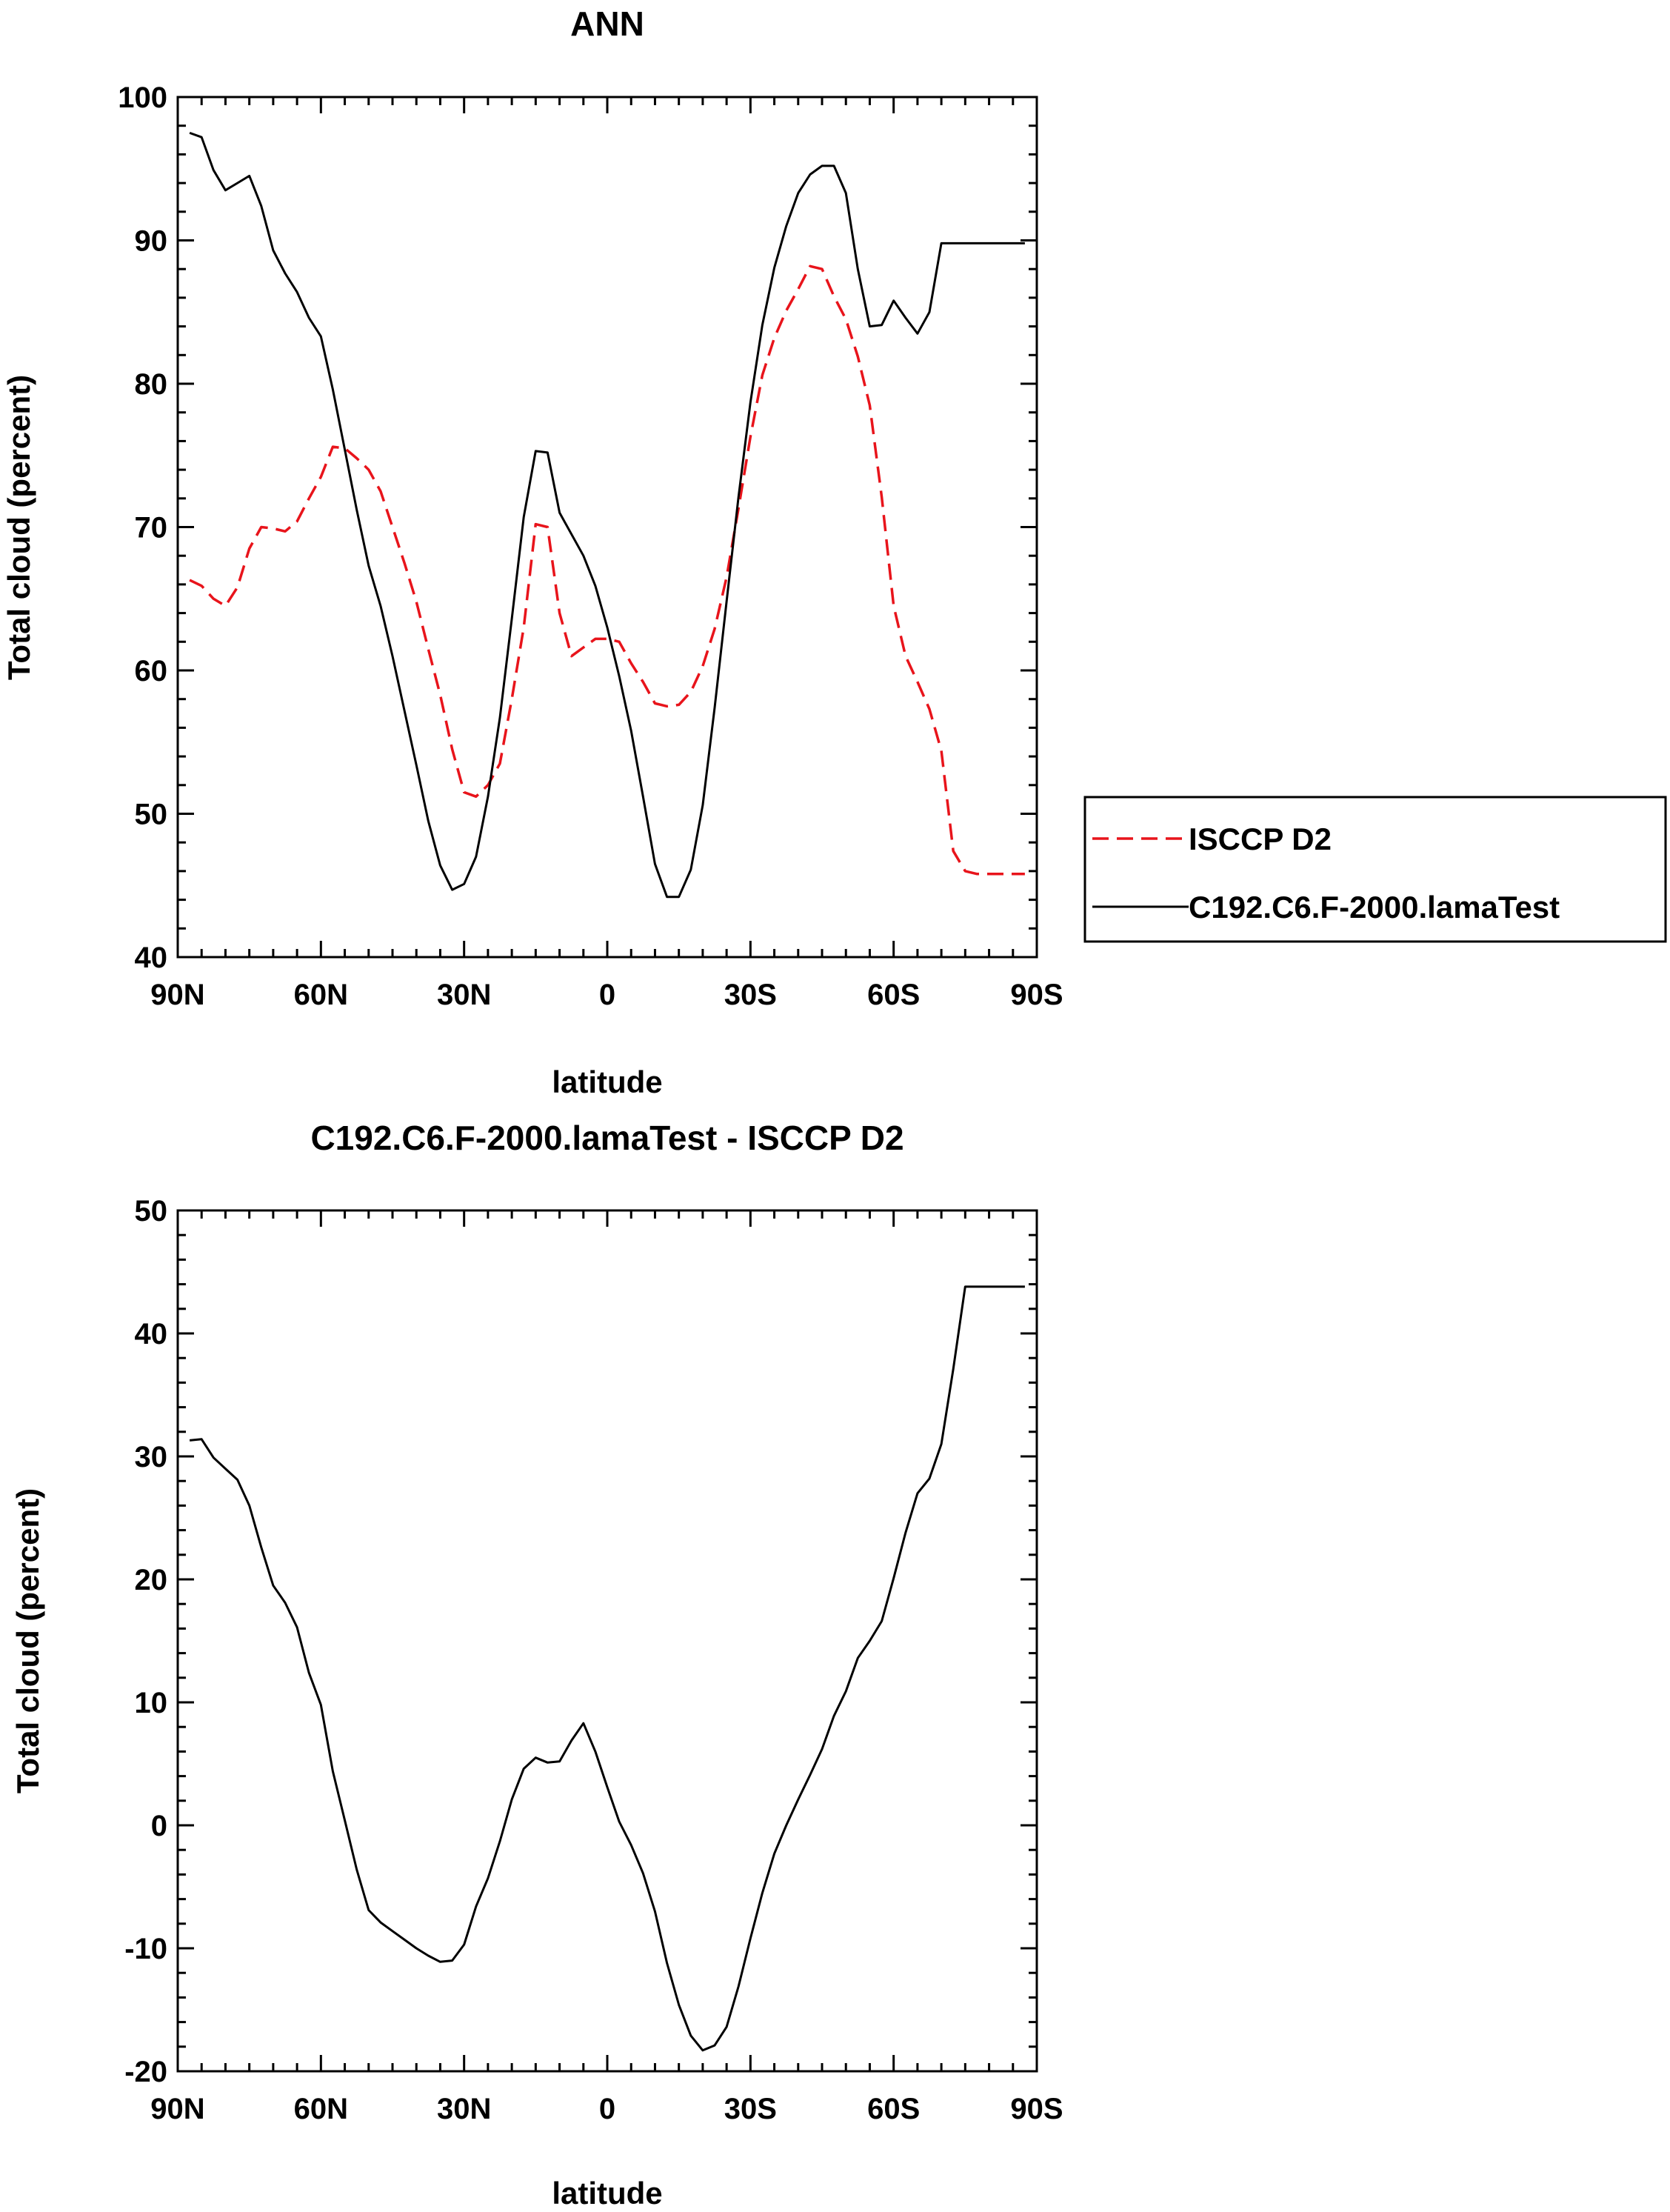 This screenshot has width=1670, height=2212. I want to click on legend-item-model: C192.C6.F-2000.lamaTest, so click(1326, 907).